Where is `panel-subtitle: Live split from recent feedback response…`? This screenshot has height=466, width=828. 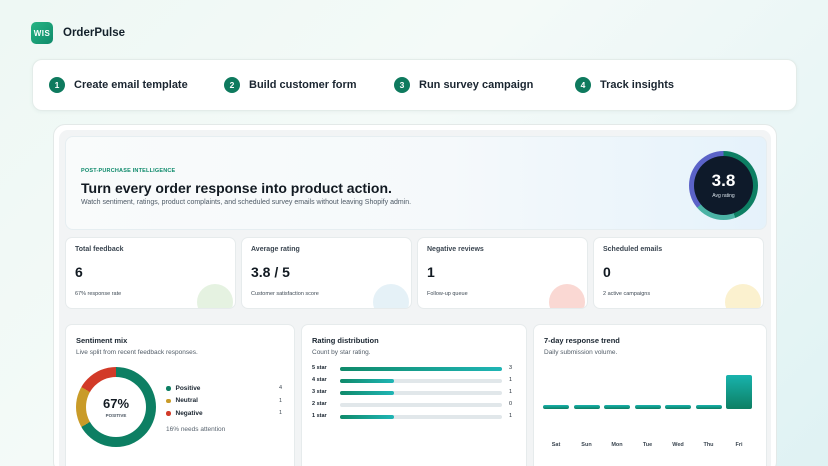 panel-subtitle: Live split from recent feedback response… is located at coordinates (137, 352).